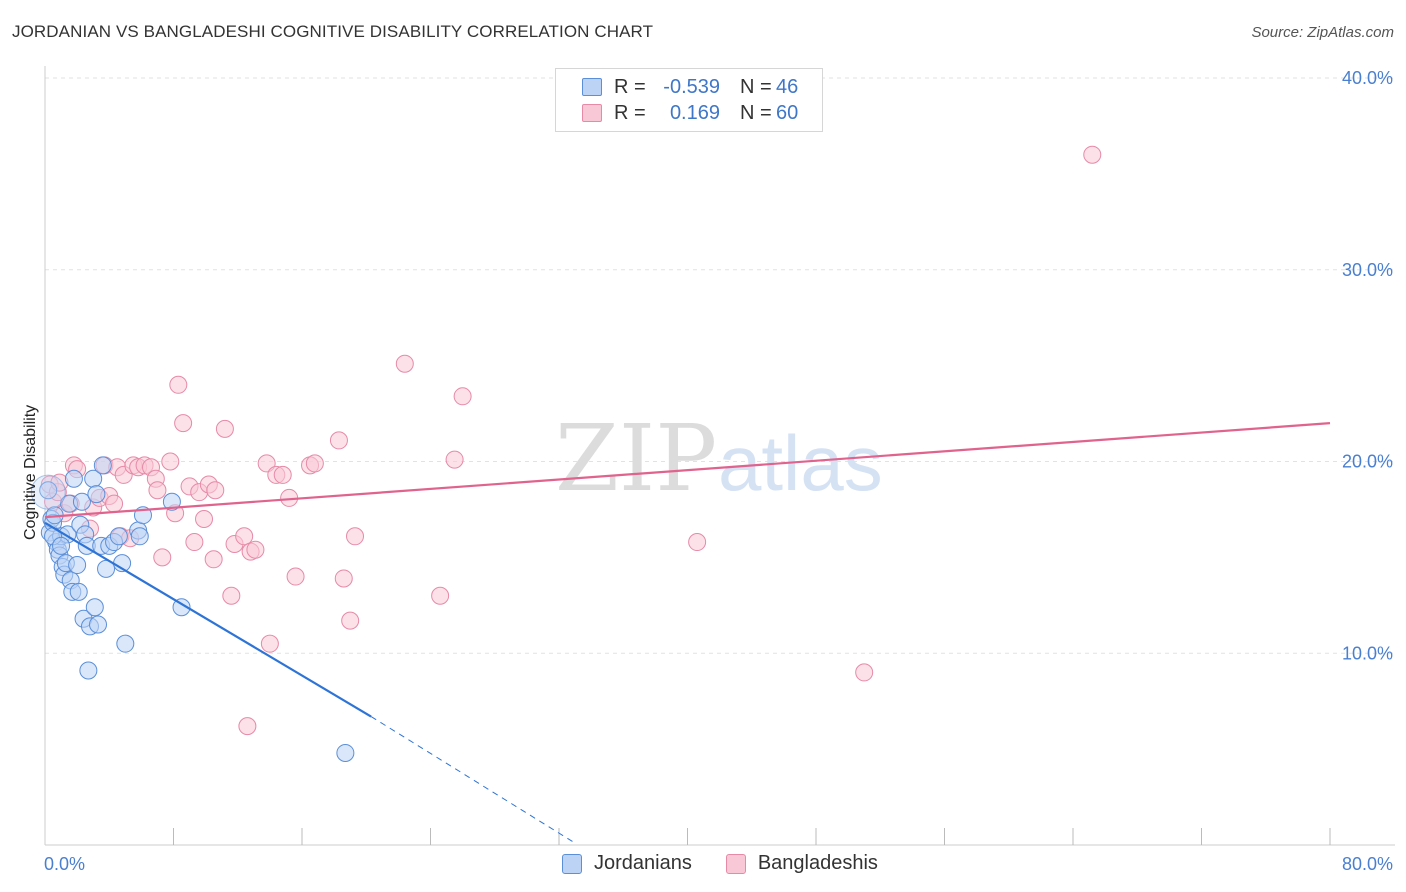 The height and width of the screenshot is (892, 1406). Describe the element at coordinates (30, 472) in the screenshot. I see `y-axis-label: Cognitive Disability` at that location.